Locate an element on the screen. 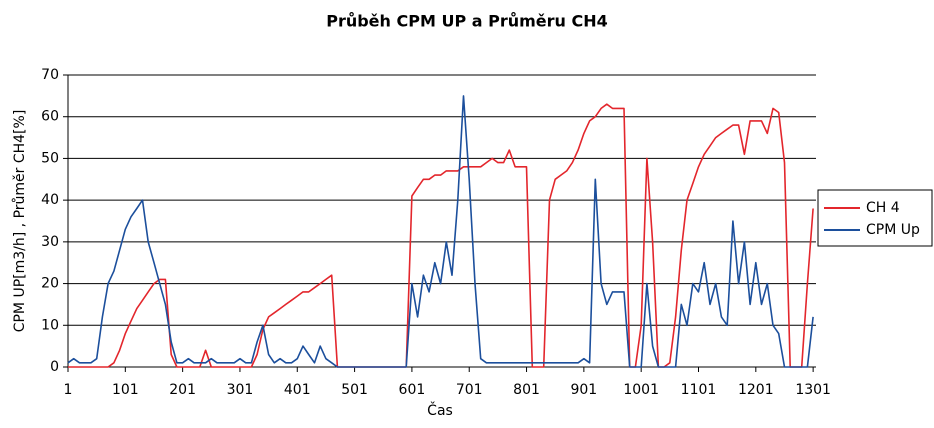  legend-box is located at coordinates (875, 218).